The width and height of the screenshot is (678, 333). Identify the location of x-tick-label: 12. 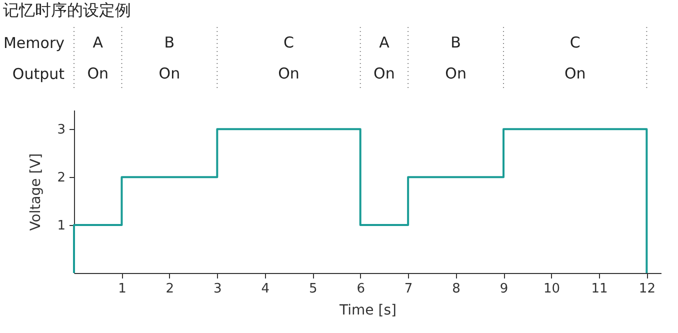
(647, 289).